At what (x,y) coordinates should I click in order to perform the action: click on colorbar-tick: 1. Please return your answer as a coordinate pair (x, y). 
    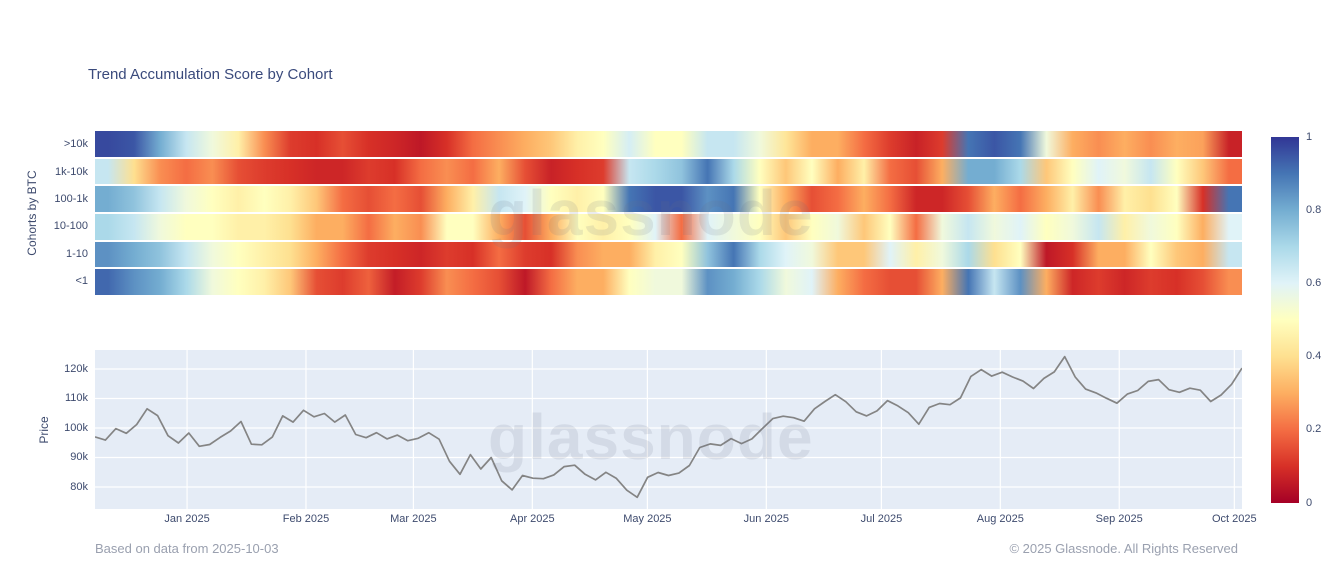
    Looking at the image, I should click on (1309, 136).